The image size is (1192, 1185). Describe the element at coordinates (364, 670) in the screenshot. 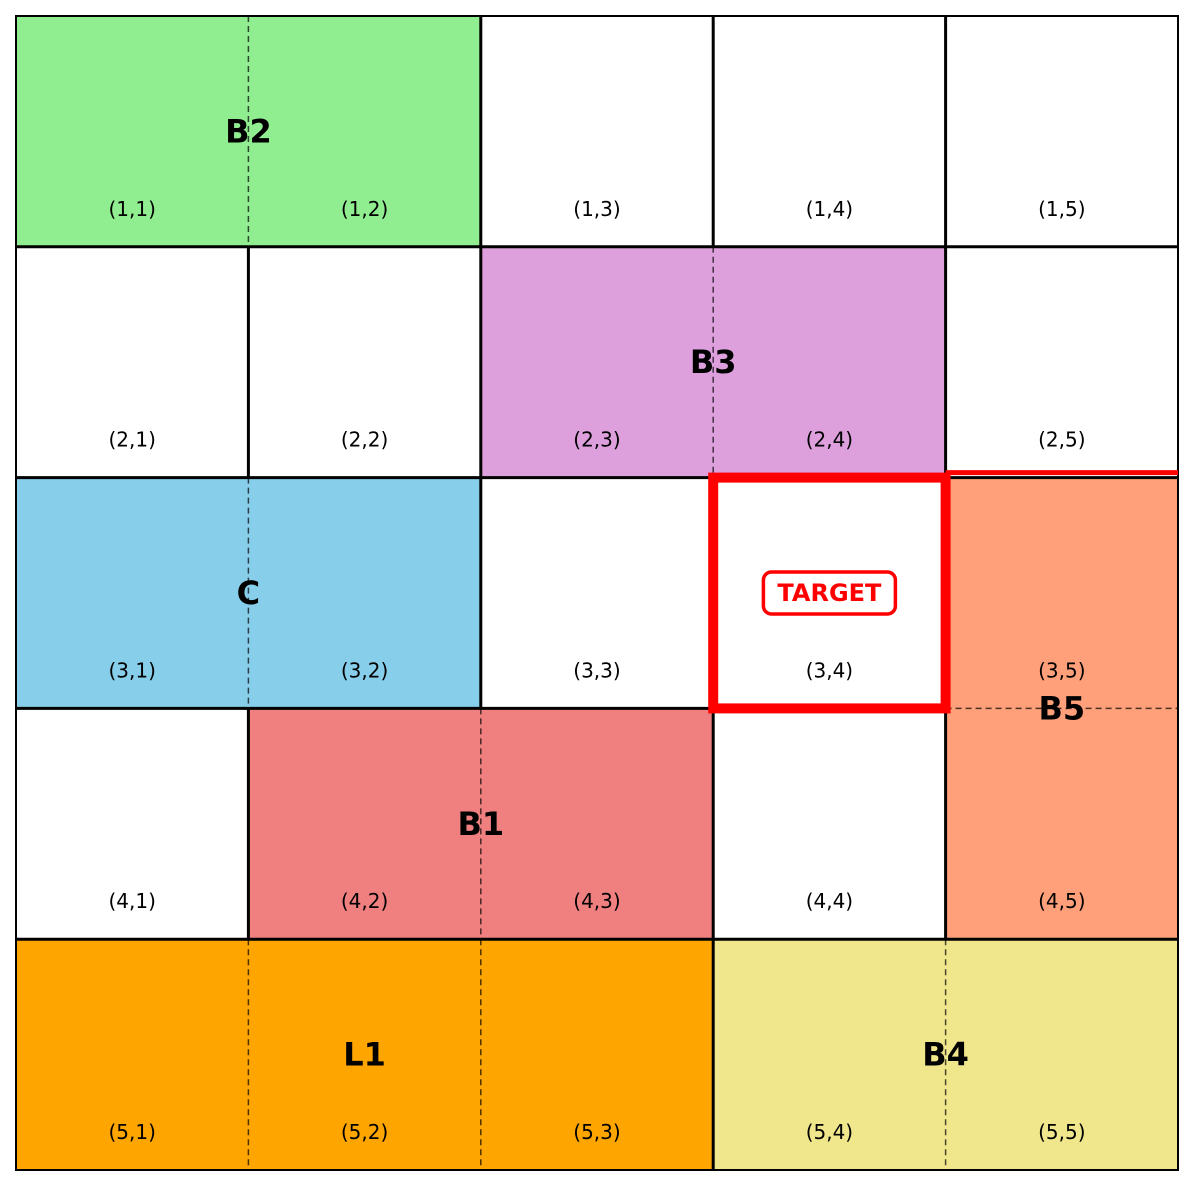

I see `cell-coordinate-label: (3,2)` at that location.